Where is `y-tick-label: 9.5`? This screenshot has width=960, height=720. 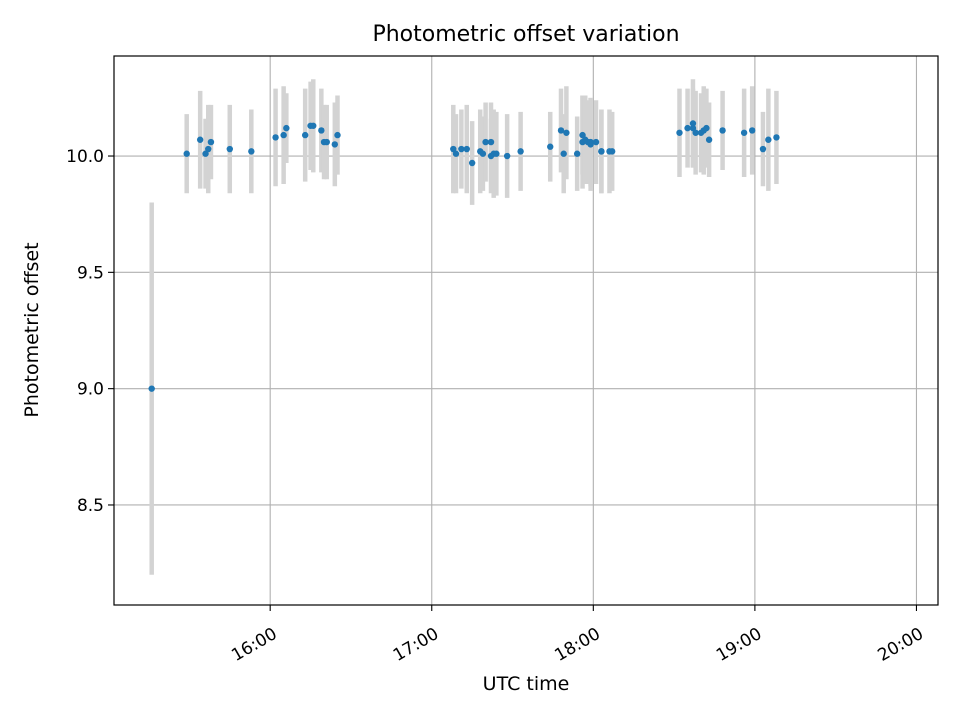 y-tick-label: 9.5 is located at coordinates (90, 273).